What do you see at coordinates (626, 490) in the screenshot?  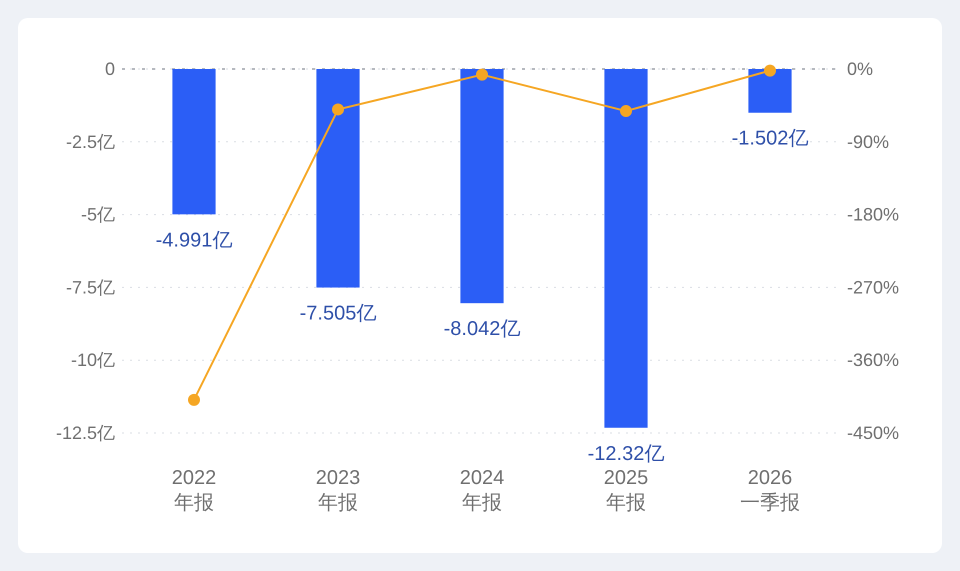 I see `x-tick-label: 2025 年报` at bounding box center [626, 490].